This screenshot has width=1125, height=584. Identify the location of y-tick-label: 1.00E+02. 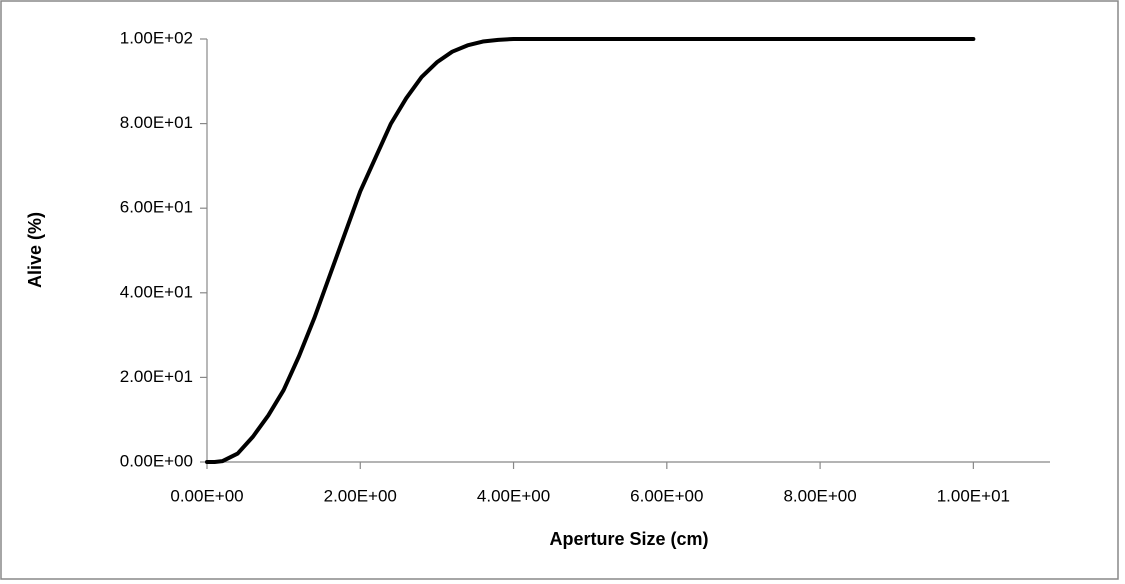
(156, 37).